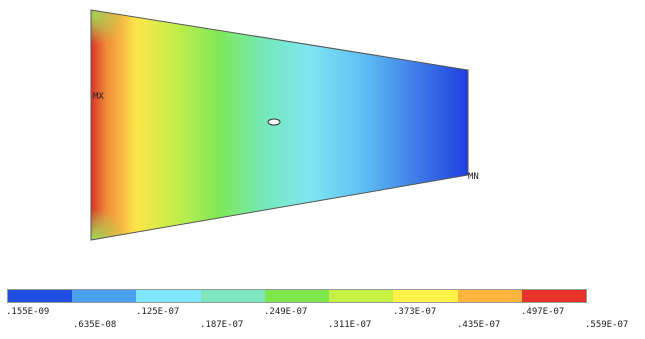  I want to click on legend-value: .249E-07, so click(286, 312).